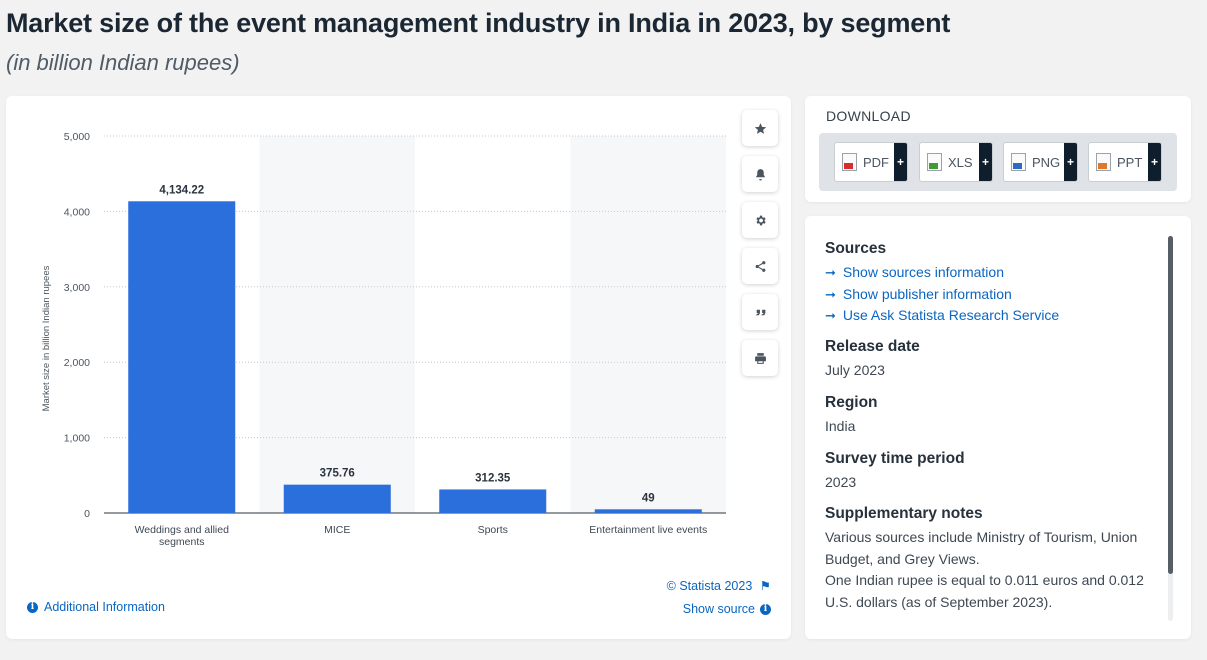  What do you see at coordinates (104, 607) in the screenshot?
I see `additional-information-label: Additional Information` at bounding box center [104, 607].